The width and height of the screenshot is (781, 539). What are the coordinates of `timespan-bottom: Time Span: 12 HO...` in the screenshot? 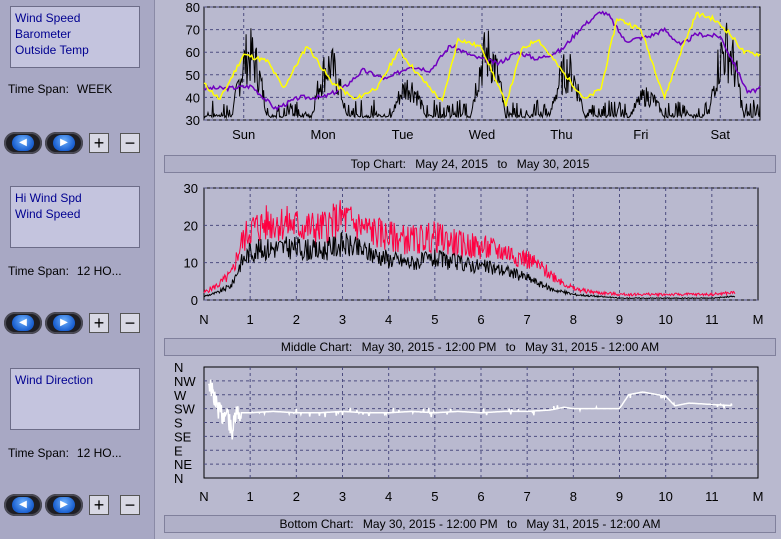 It's located at (79, 453).